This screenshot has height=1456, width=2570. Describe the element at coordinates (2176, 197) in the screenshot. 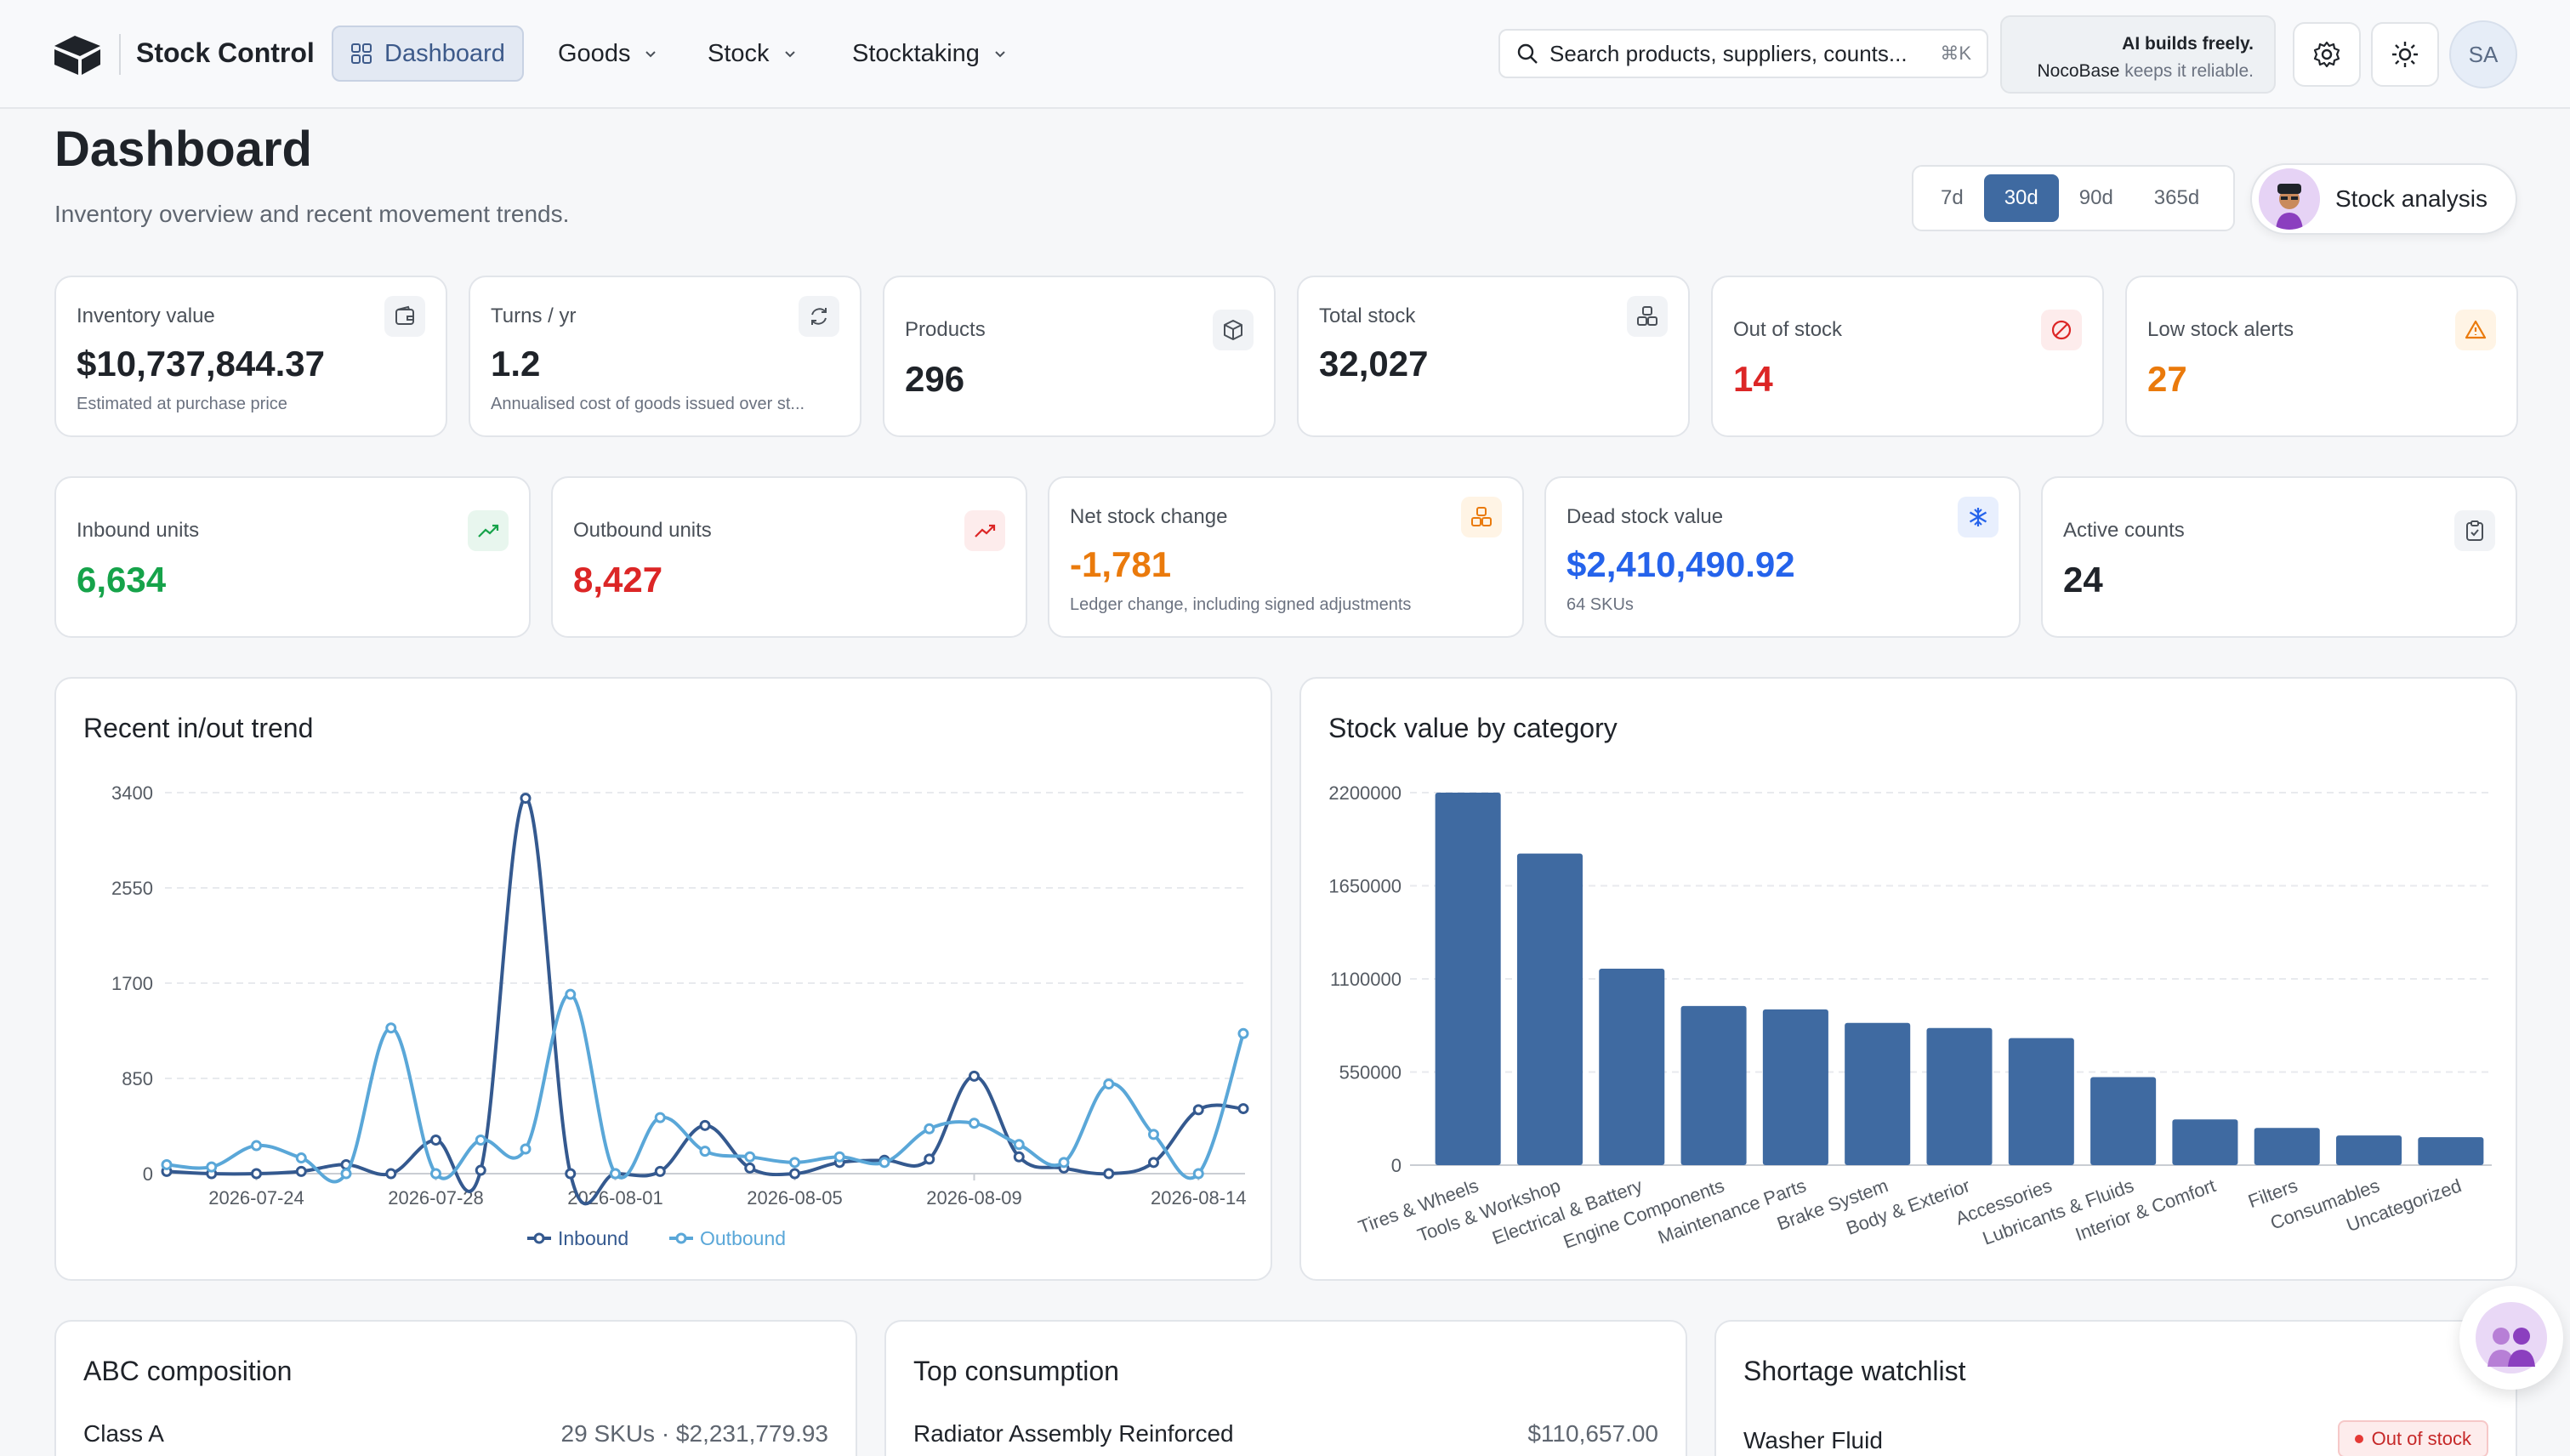

I see `range-365d: 365d` at that location.